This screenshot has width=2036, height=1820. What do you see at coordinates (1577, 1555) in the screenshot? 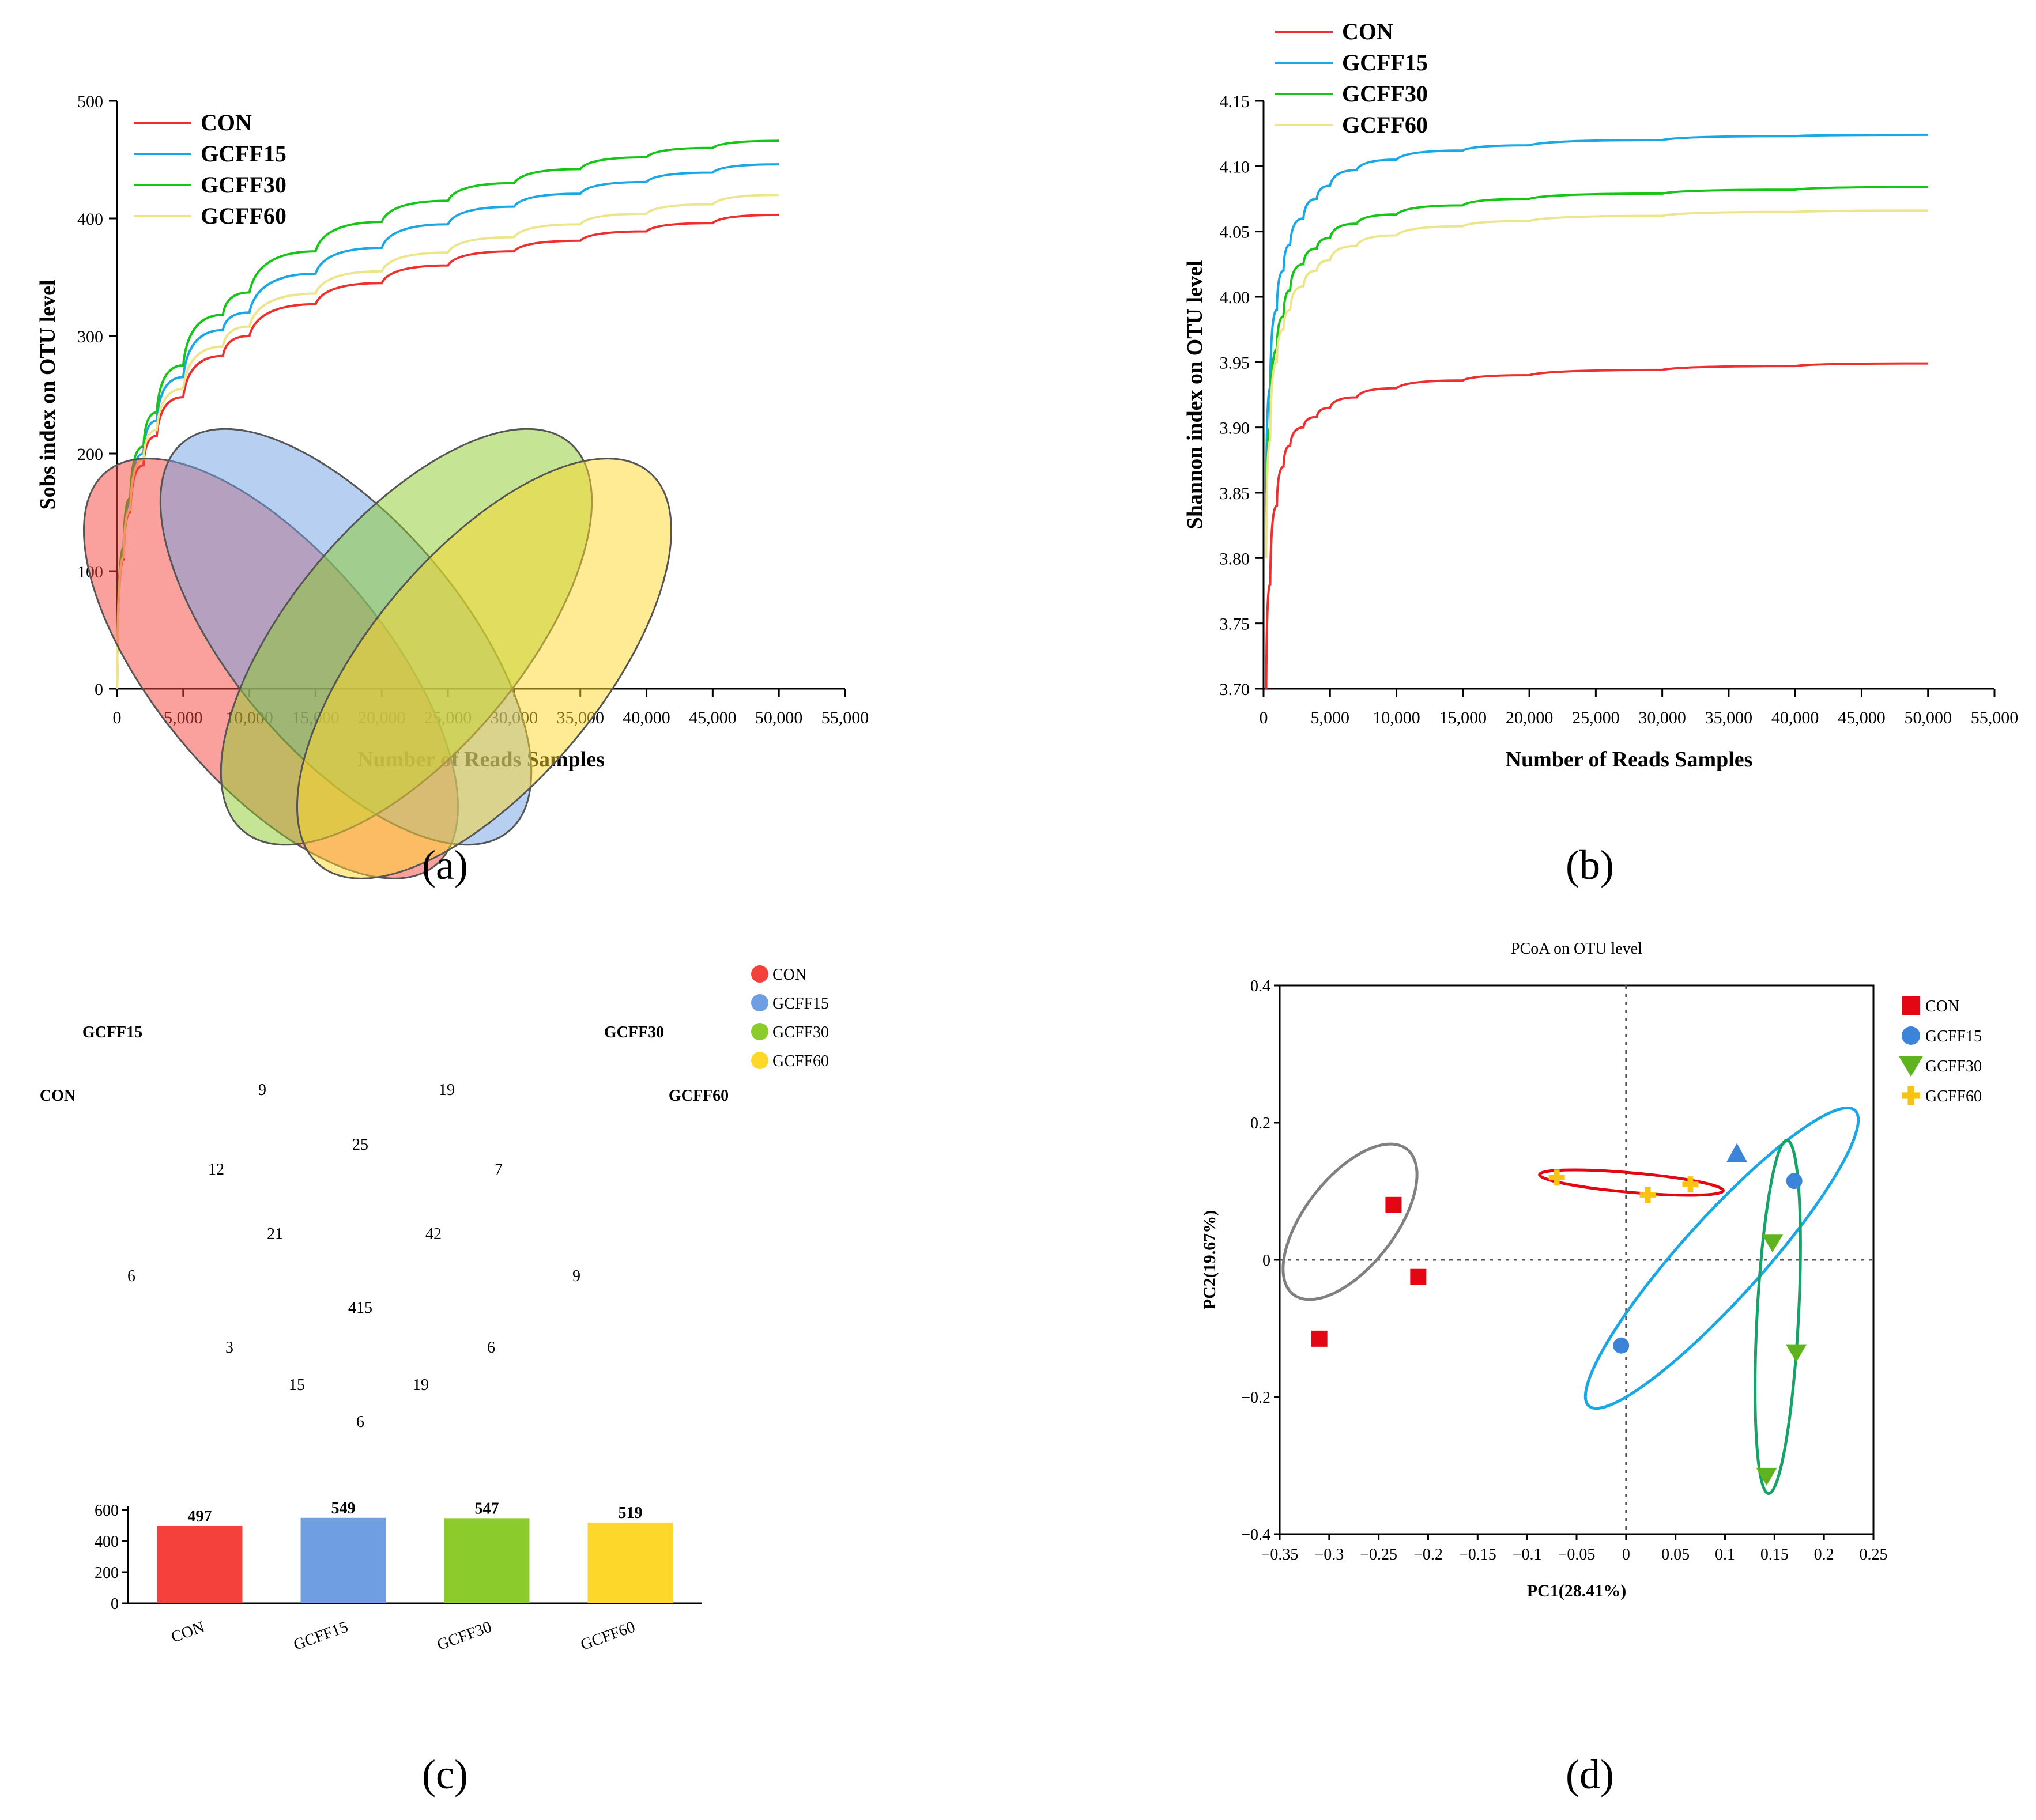
I see `x-tick-label: −0.05` at bounding box center [1577, 1555].